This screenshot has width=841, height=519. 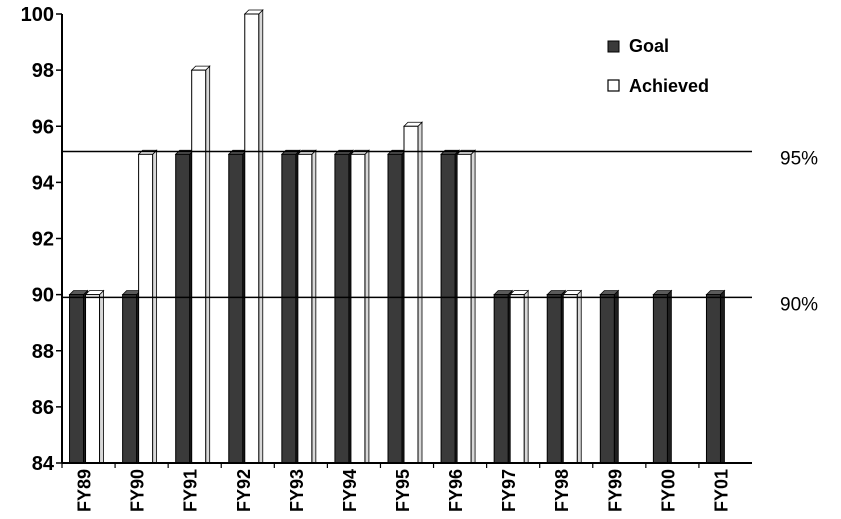 I want to click on legend-box, so click(x=671, y=65).